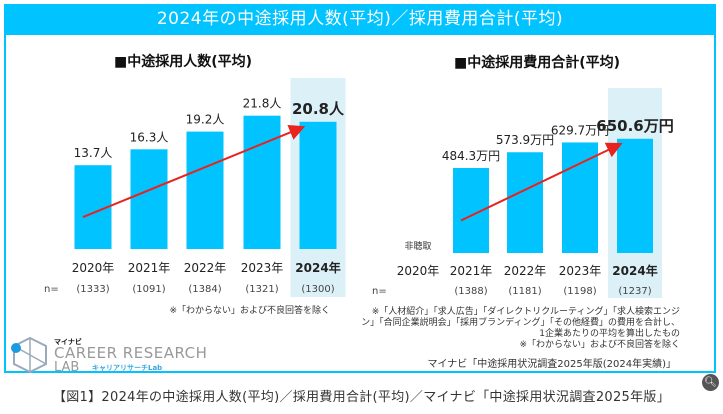 Image resolution: width=723 pixels, height=414 pixels. I want to click on note-cost-line-2: ン」「合同企業説明会」「採用ブランディング」「その他経費」の費用を合計し、, so click(520, 323).